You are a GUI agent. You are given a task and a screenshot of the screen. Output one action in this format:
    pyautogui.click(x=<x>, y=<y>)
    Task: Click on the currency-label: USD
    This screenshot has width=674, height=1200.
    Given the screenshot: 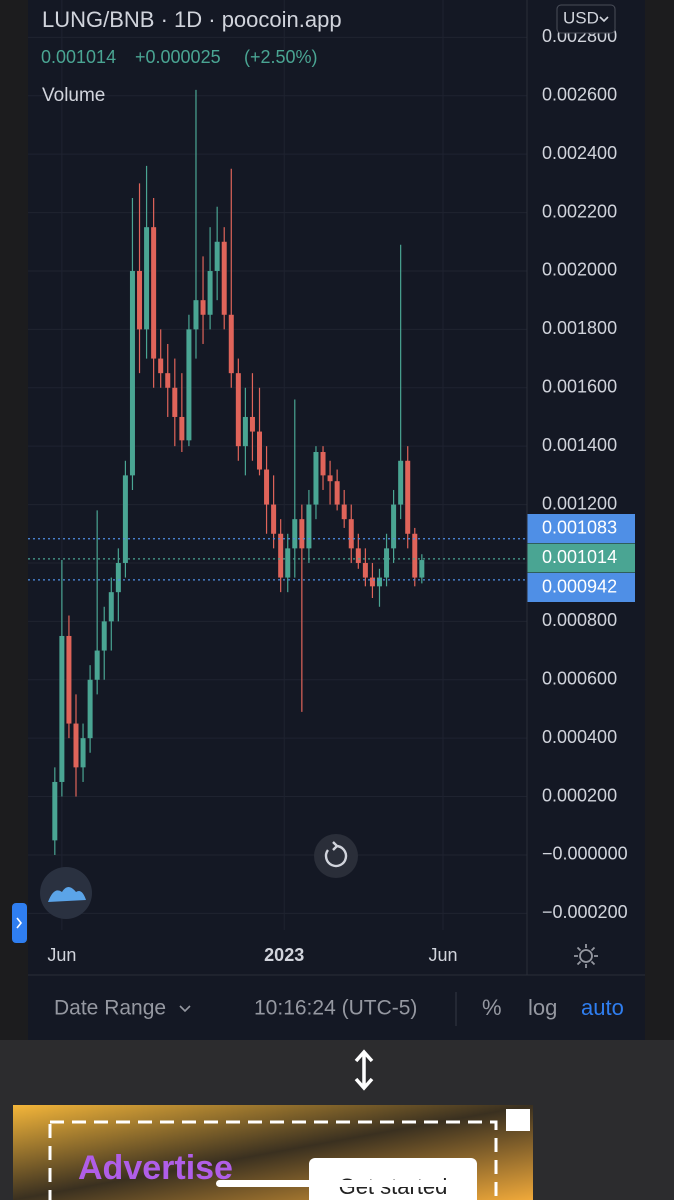 What is the action you would take?
    pyautogui.click(x=581, y=17)
    